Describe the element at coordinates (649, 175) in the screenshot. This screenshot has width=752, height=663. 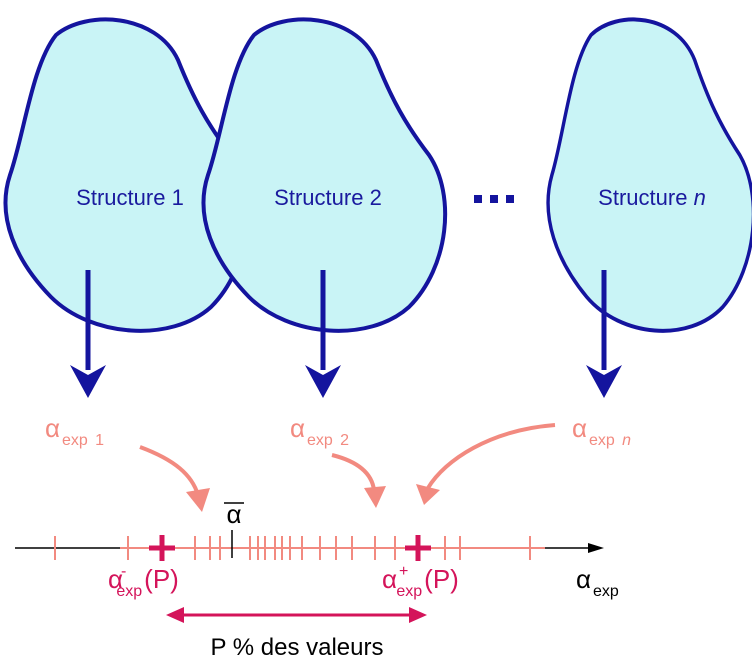
I see `structure-shape` at that location.